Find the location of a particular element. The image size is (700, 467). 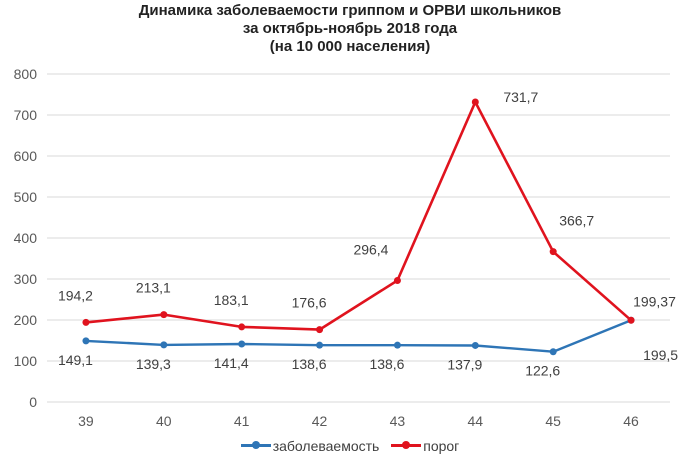

y-tick-label: 200 is located at coordinates (26, 320).